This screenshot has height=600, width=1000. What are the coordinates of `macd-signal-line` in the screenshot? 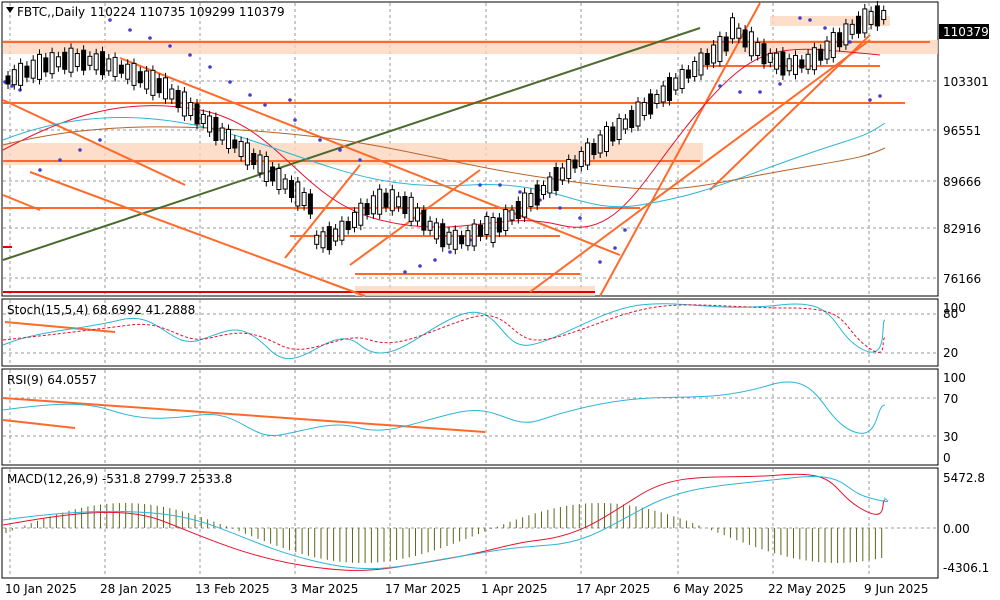 It's located at (445, 523).